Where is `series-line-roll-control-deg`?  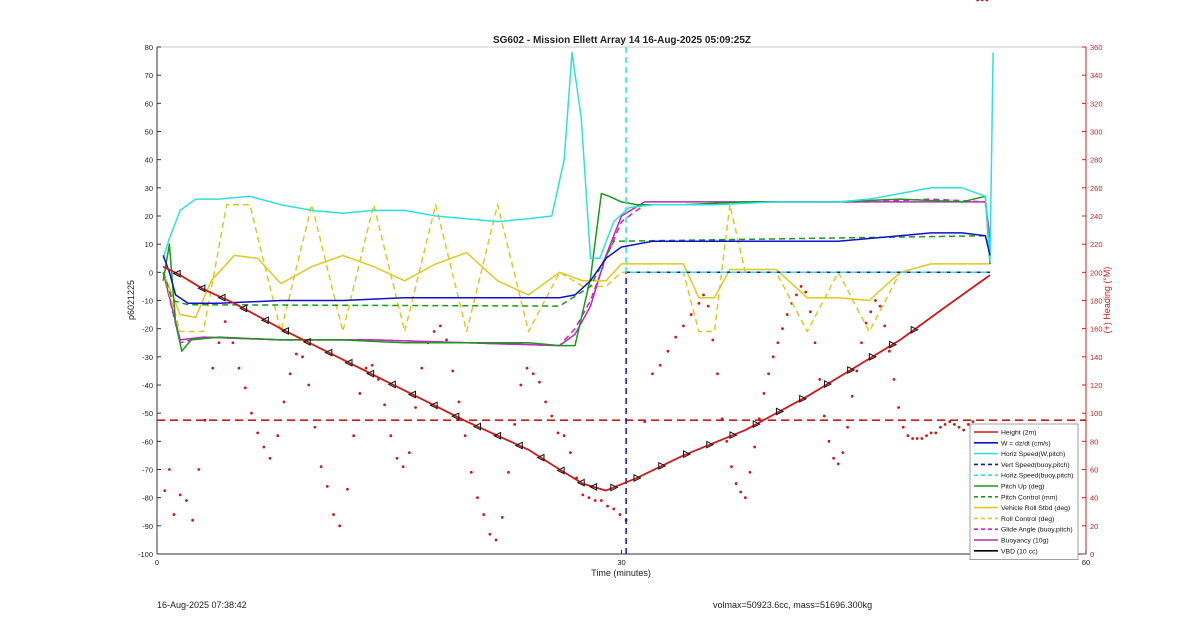 series-line-roll-control-deg is located at coordinates (576, 268).